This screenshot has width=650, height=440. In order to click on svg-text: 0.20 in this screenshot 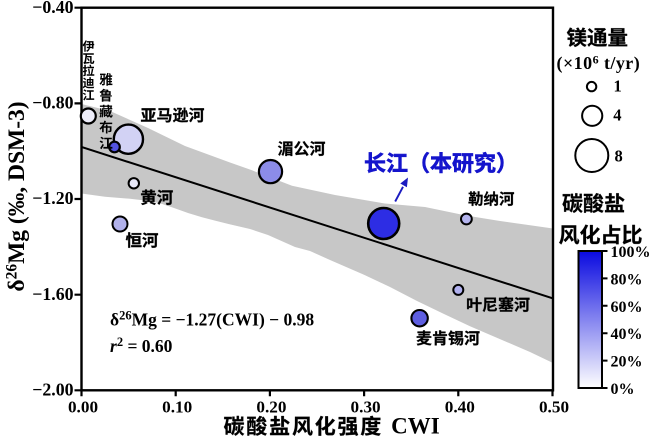, I will do `click(271, 407)`.